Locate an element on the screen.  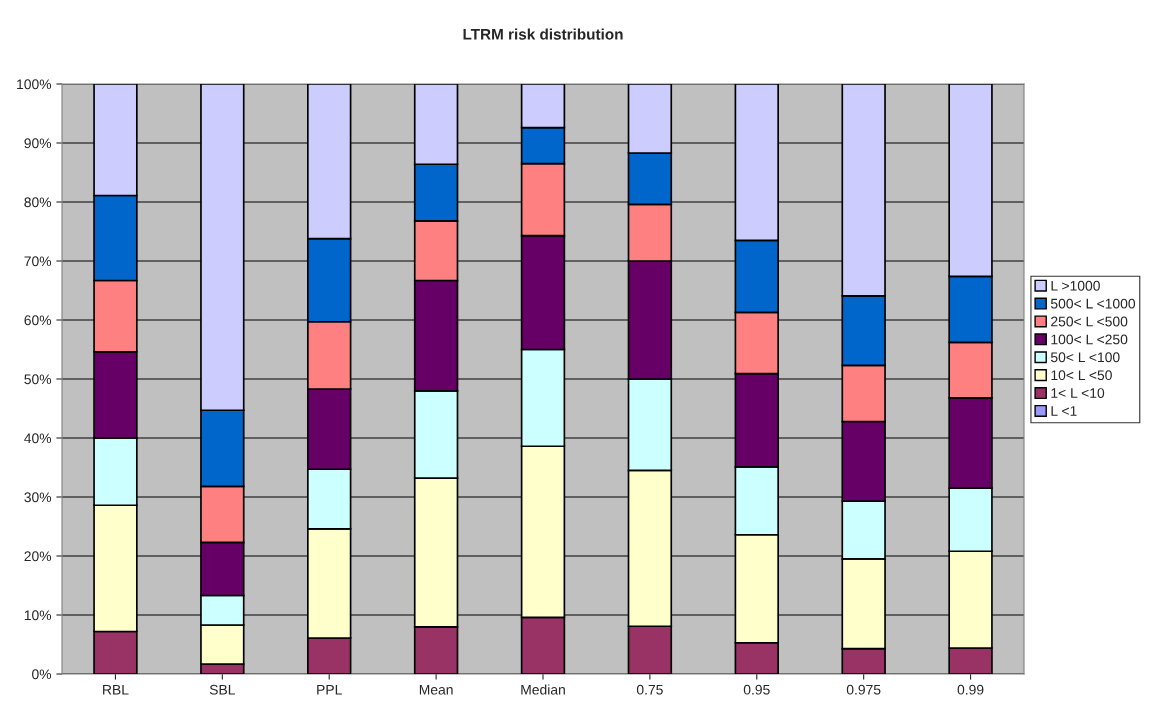
x-tick-label: 0.75 is located at coordinates (649, 689).